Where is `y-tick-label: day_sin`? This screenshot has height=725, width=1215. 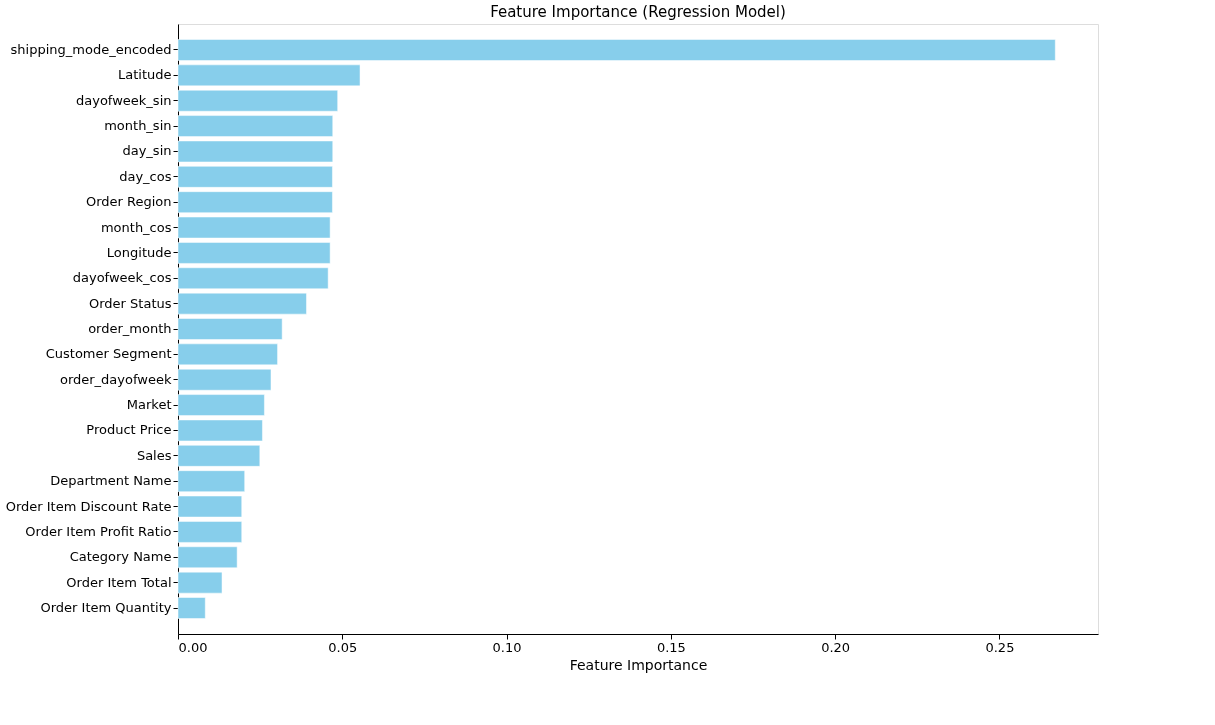 y-tick-label: day_sin is located at coordinates (147, 151).